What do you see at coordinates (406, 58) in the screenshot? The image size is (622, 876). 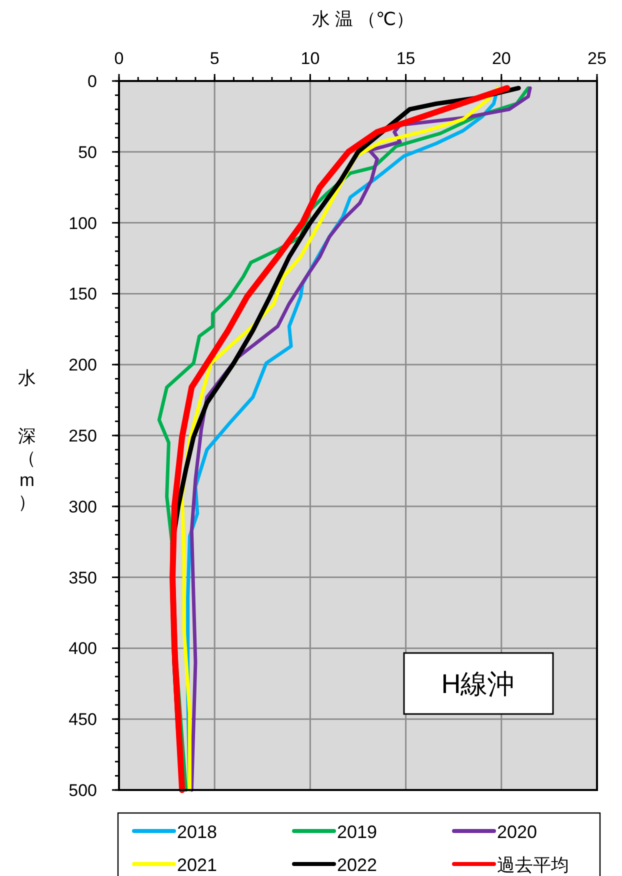 I see `x-tick-label: 15` at bounding box center [406, 58].